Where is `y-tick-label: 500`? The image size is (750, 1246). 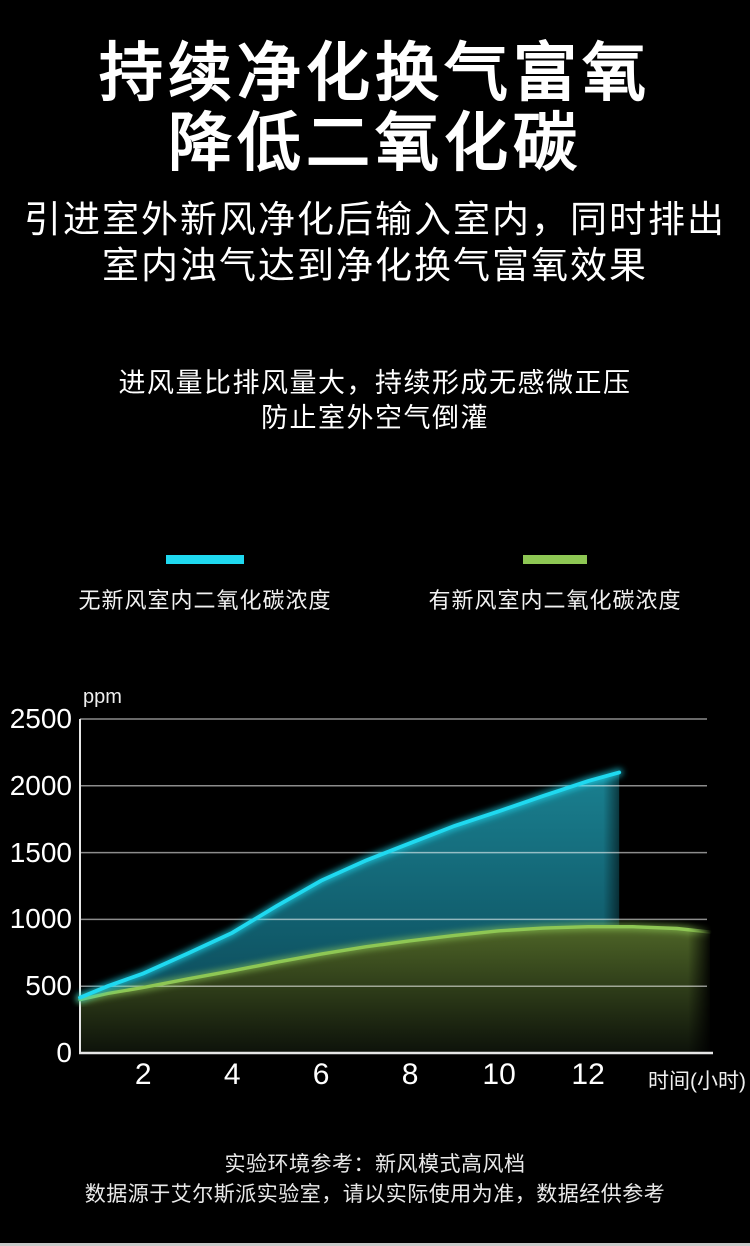 y-tick-label: 500 is located at coordinates (48, 986).